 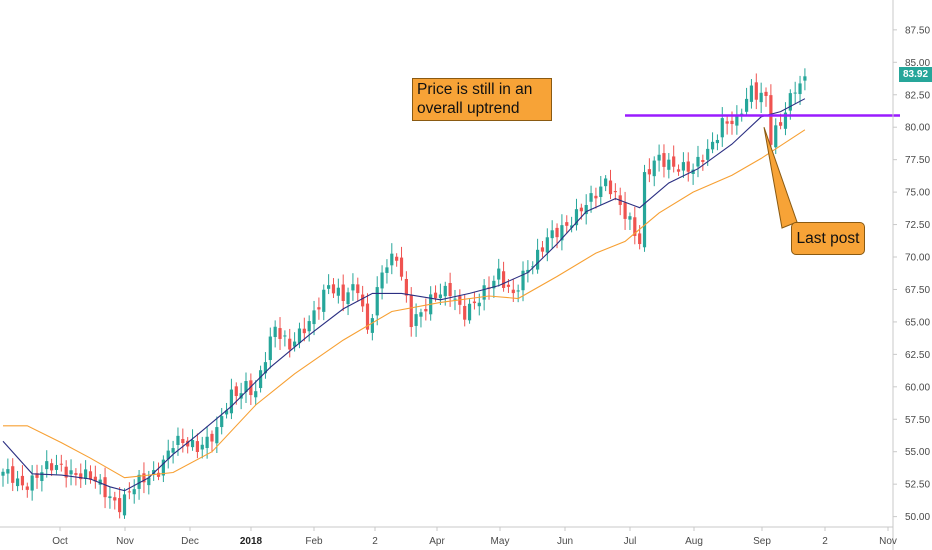 I want to click on y-tick-label: 57.50, so click(x=917, y=420).